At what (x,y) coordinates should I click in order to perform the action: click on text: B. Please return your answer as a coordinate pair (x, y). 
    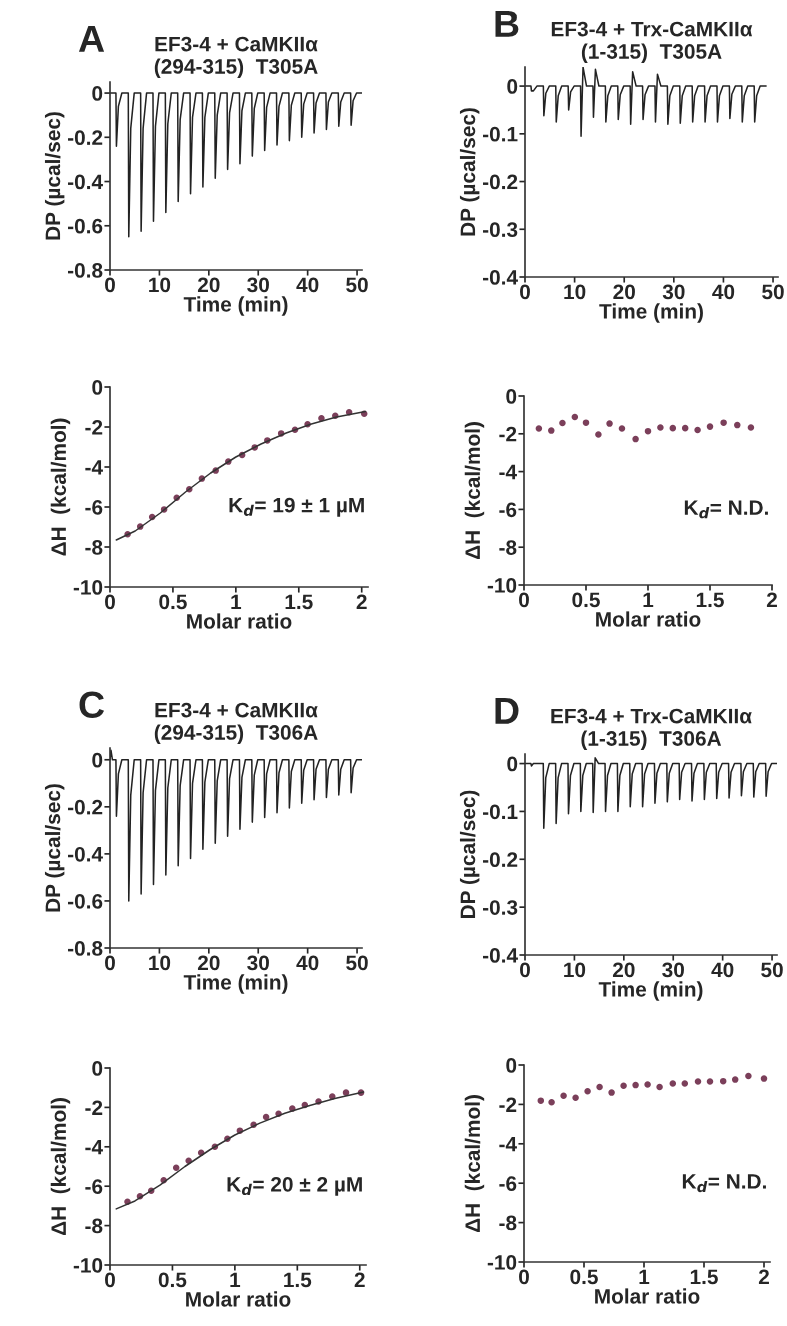
    Looking at the image, I should click on (507, 23).